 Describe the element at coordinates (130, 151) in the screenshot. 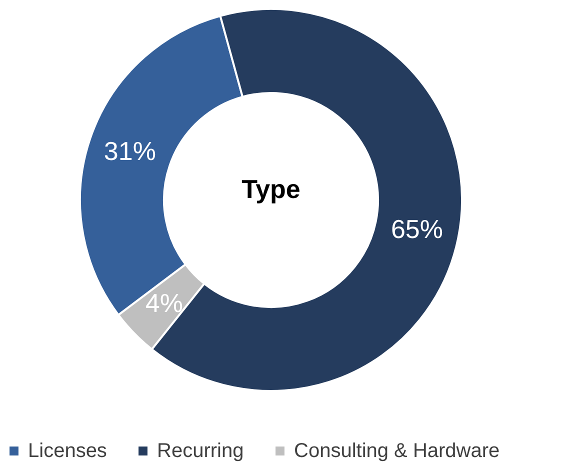

I see `data-label: 31%` at that location.